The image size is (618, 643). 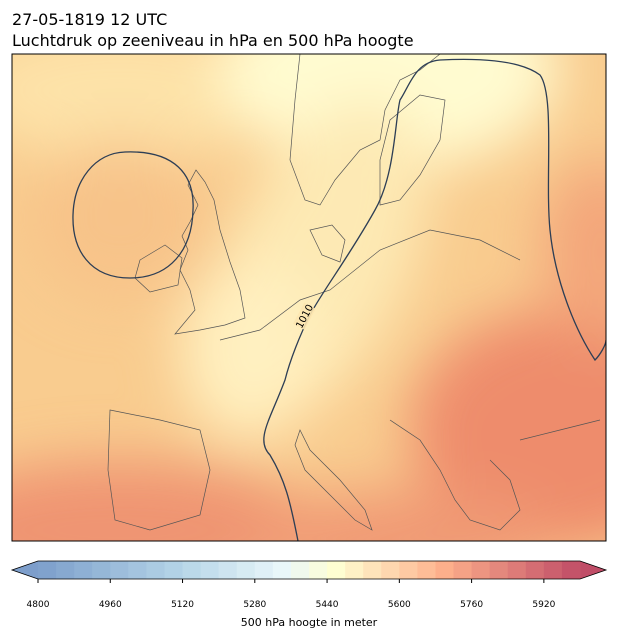 What do you see at coordinates (471, 605) in the screenshot?
I see `colorbar-tick-label: 5760` at bounding box center [471, 605].